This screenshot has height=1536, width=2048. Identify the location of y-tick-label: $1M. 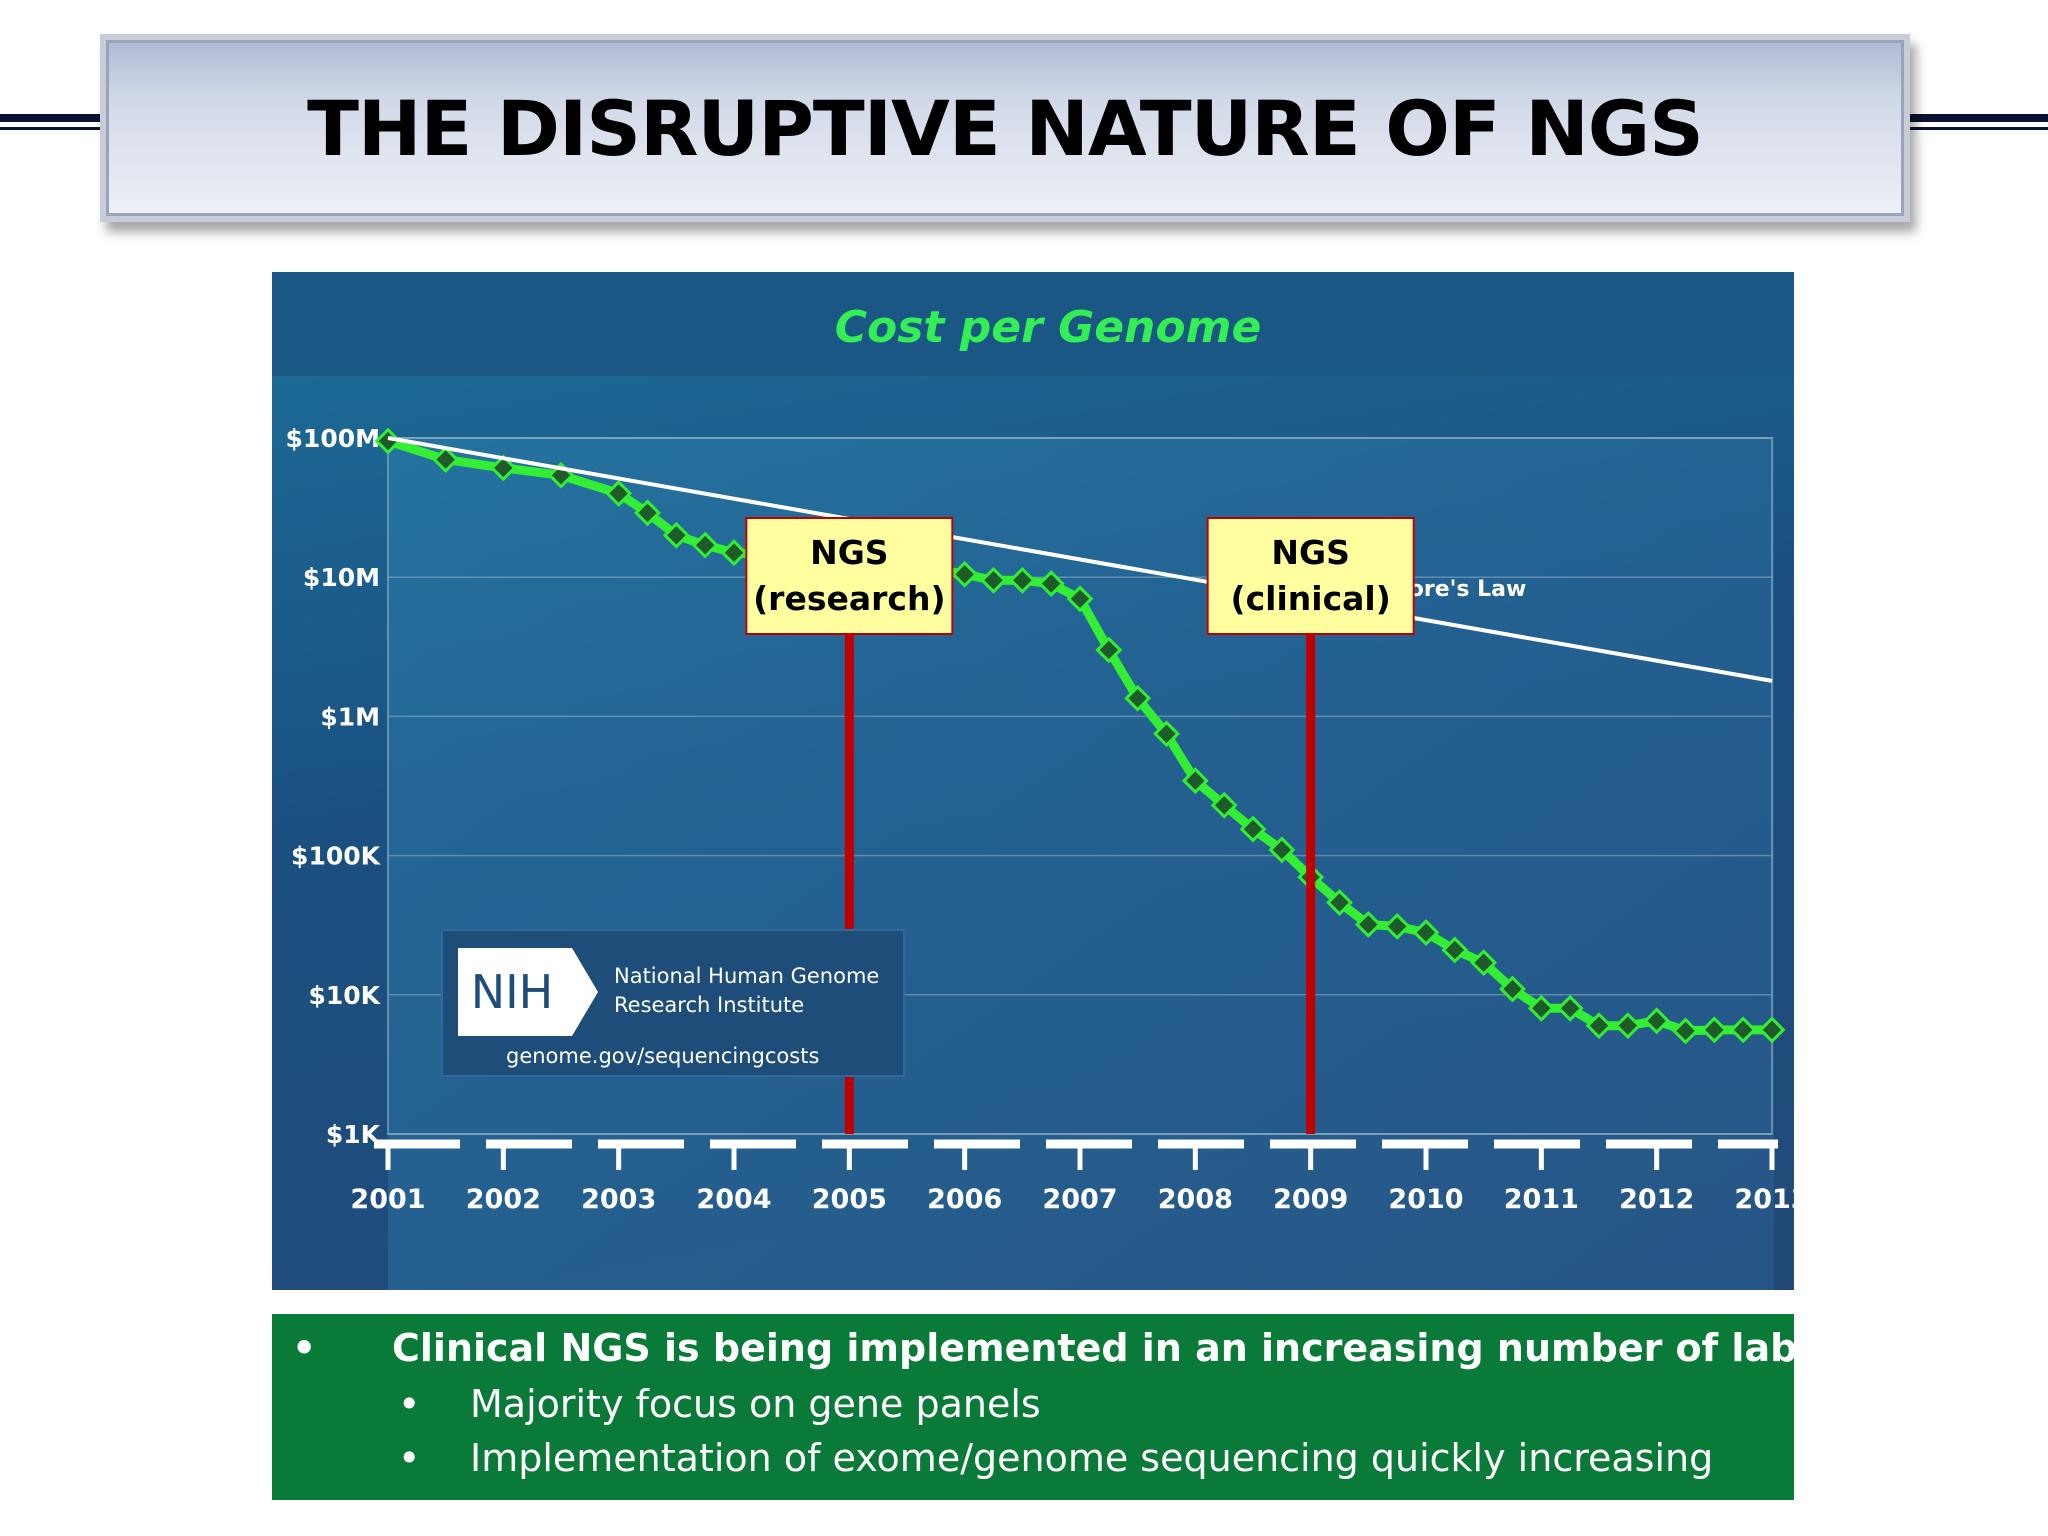
(350, 716).